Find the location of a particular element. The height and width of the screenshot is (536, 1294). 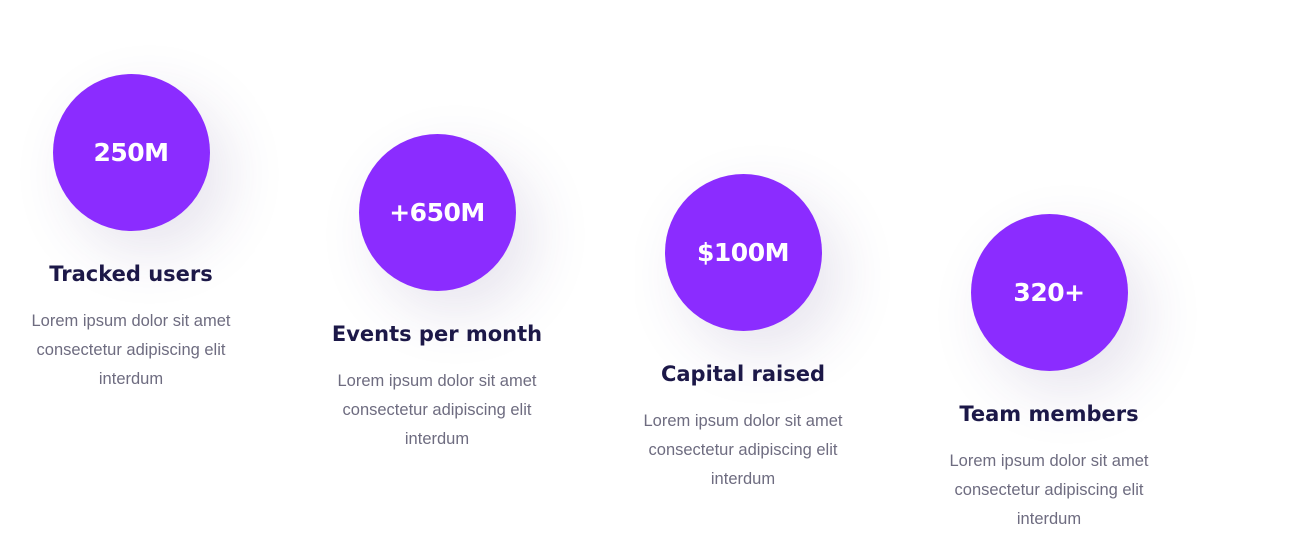

stat-value: 320+ is located at coordinates (1049, 292).